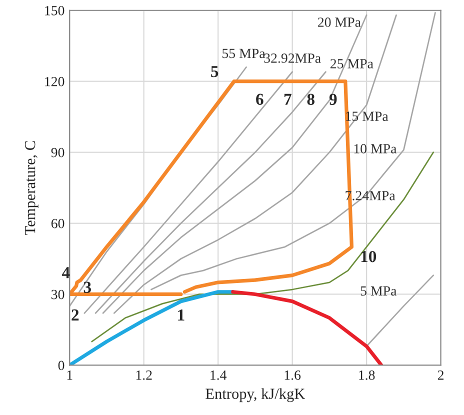 Image resolution: width=464 pixels, height=415 pixels. Describe the element at coordinates (368, 256) in the screenshot. I see `annotation: 10` at that location.